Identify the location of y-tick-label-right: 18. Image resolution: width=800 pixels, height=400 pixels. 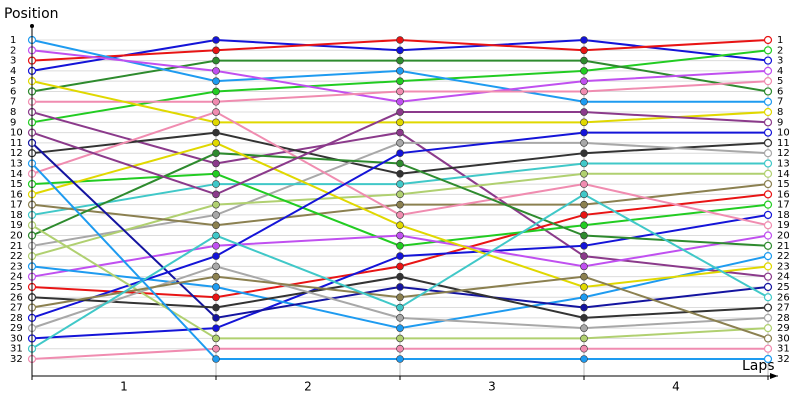
(783, 215).